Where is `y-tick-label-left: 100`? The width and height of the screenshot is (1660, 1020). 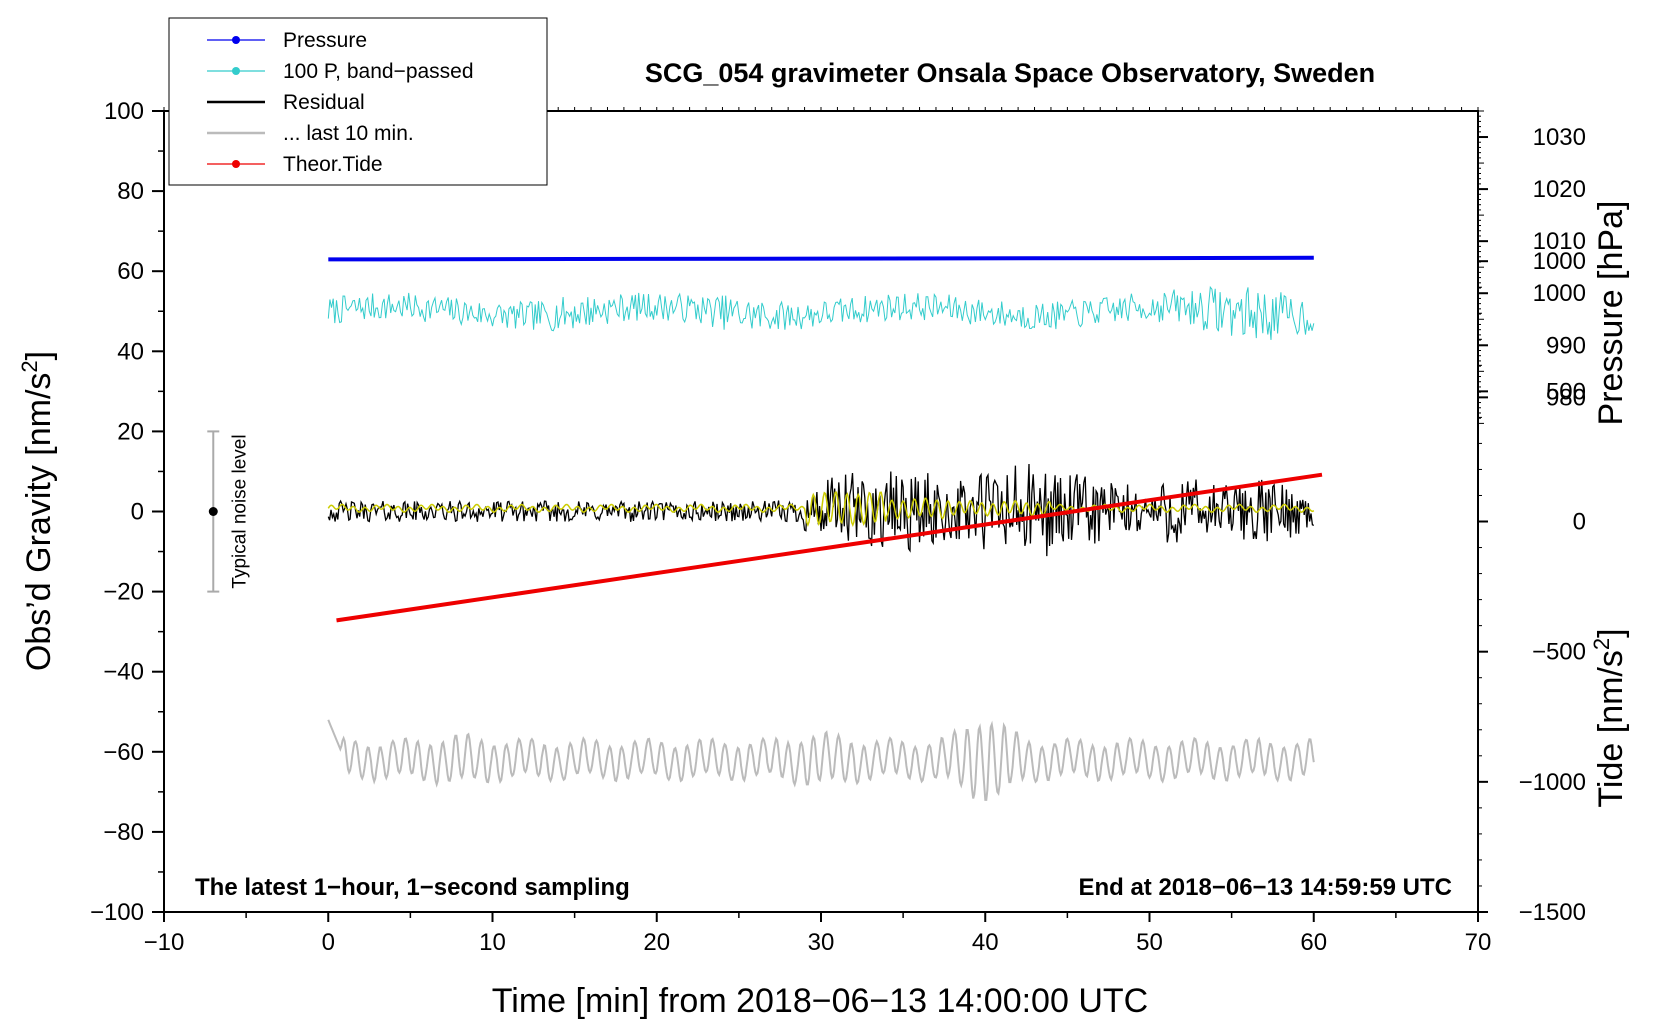 y-tick-label-left: 100 is located at coordinates (124, 111).